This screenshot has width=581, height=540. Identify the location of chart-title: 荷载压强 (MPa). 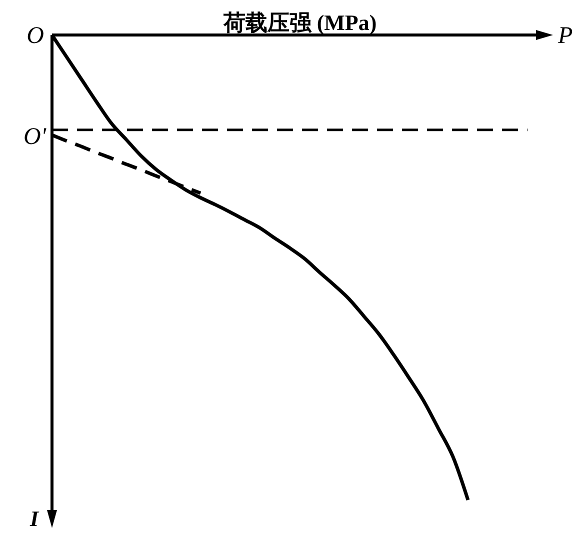
(299, 22).